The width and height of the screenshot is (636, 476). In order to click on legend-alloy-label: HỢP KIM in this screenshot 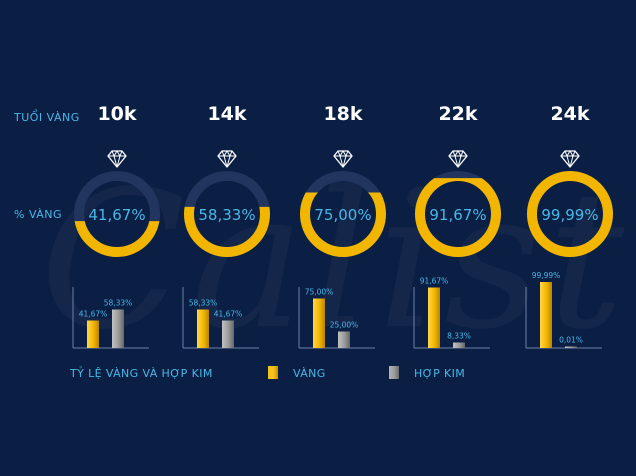, I will do `click(440, 373)`.